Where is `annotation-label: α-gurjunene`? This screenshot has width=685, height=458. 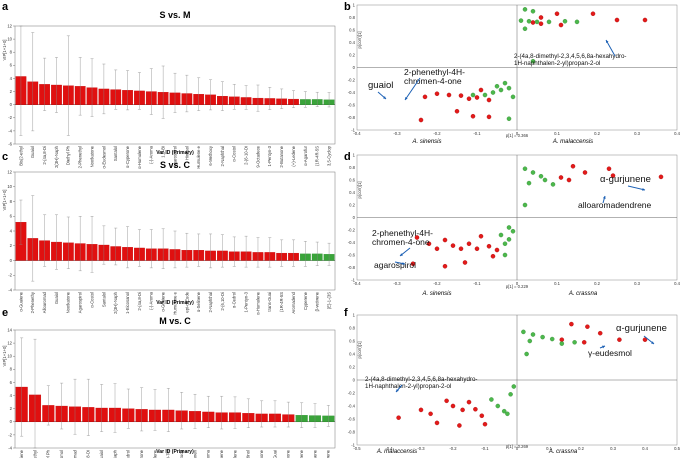 annotation-label: α-gurjunene is located at coordinates (625, 179).